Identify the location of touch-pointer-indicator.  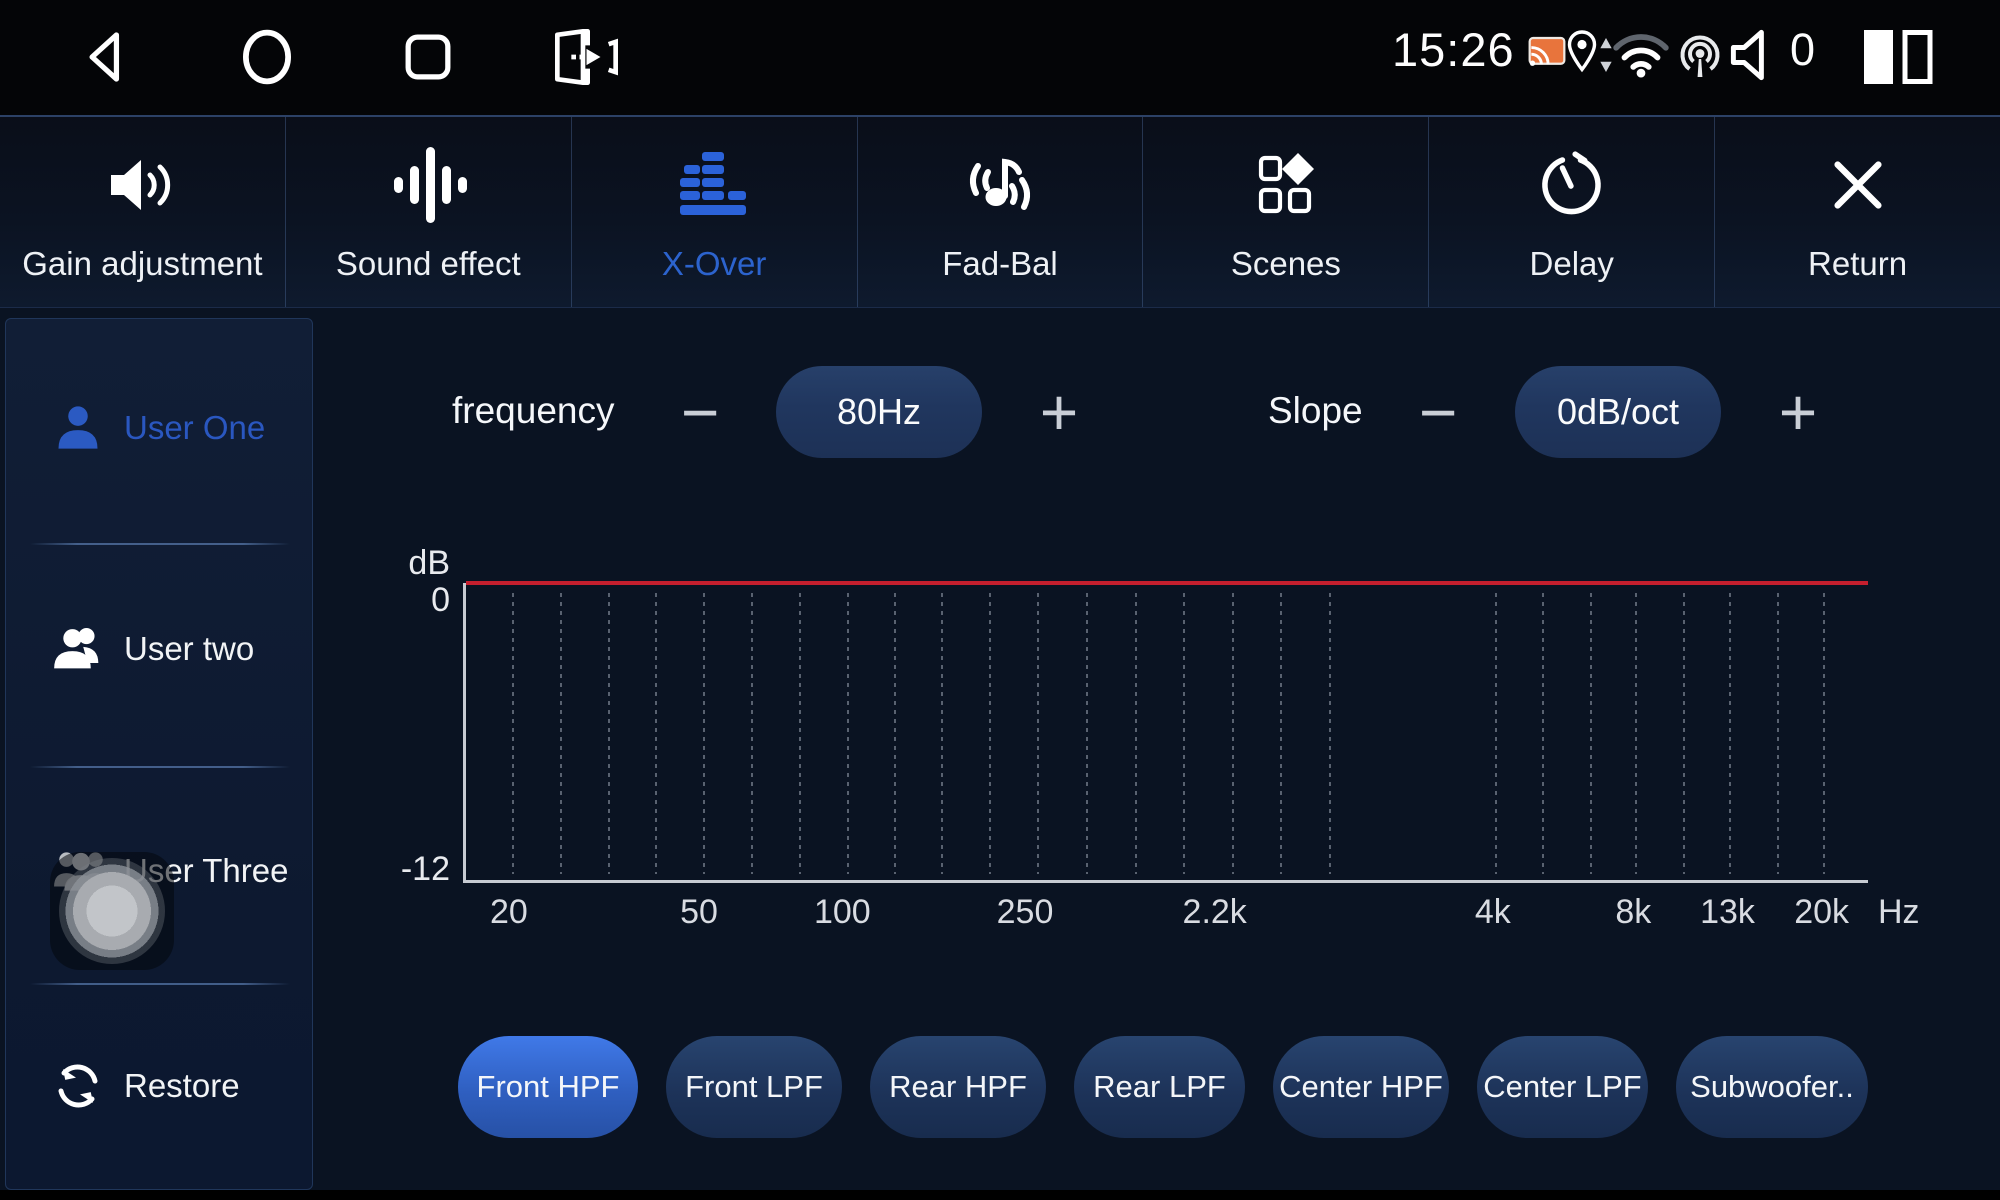
(112, 911).